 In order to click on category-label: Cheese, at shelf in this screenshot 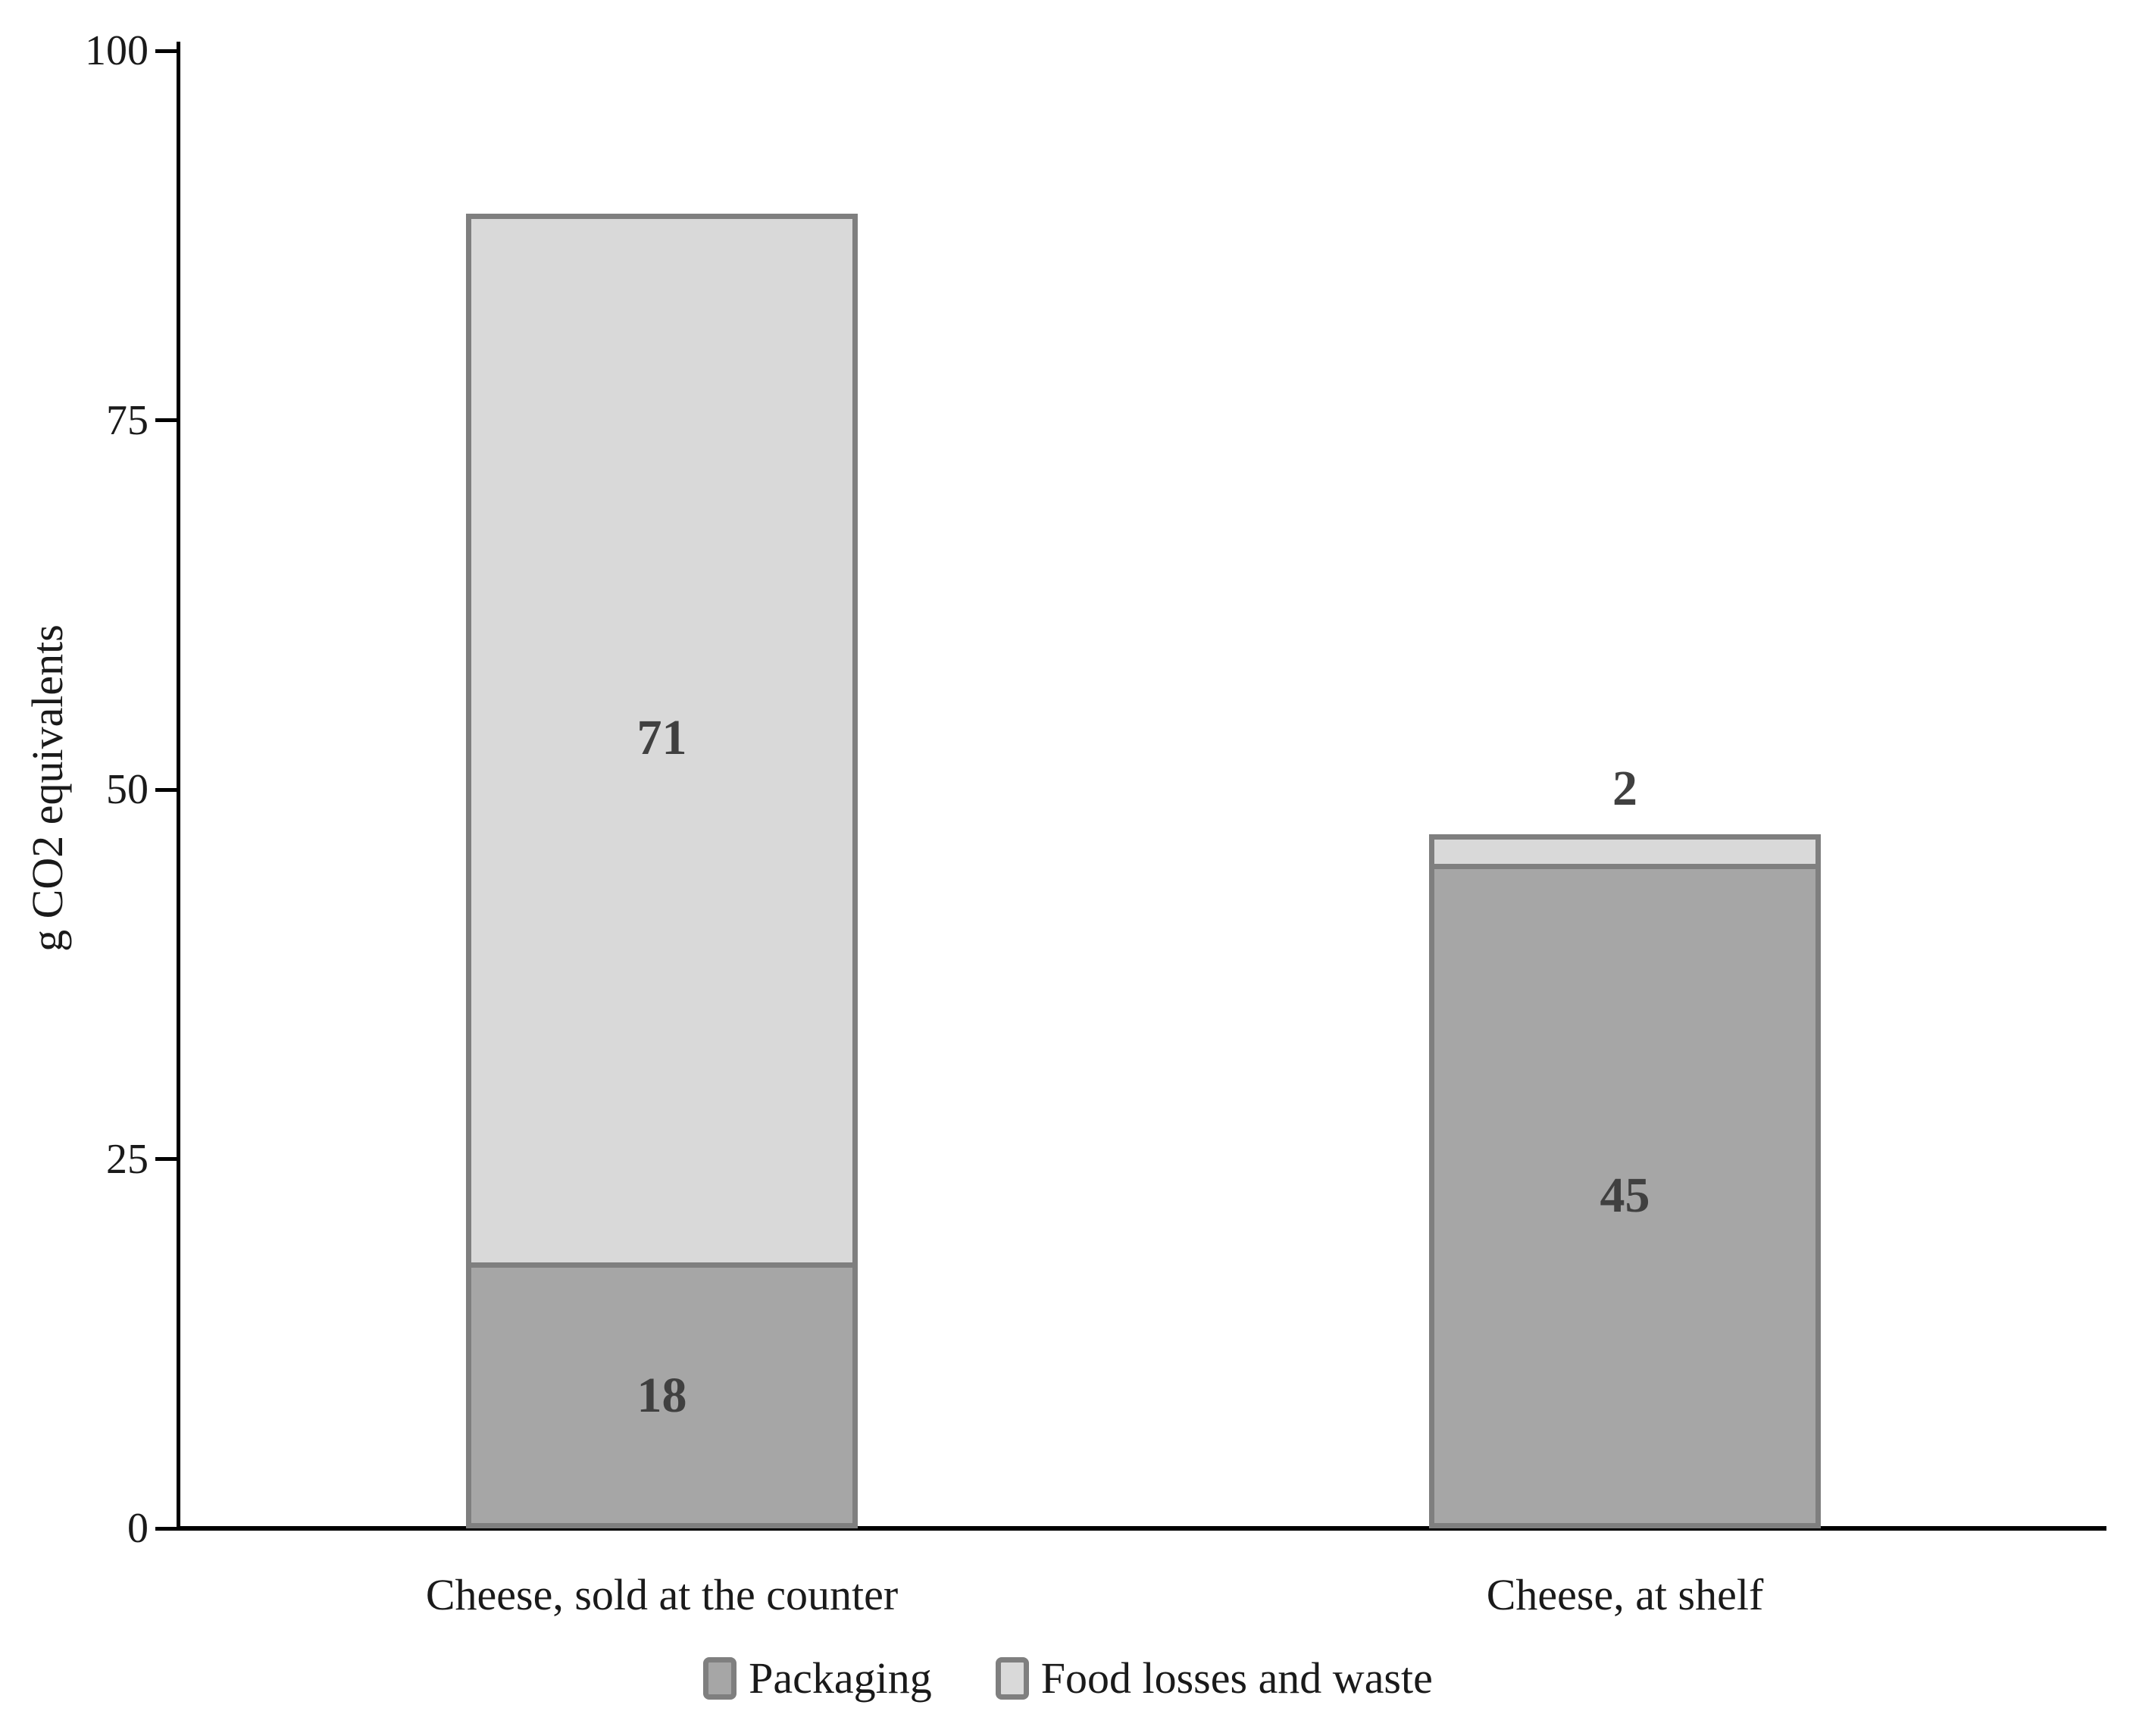, I will do `click(1625, 1594)`.